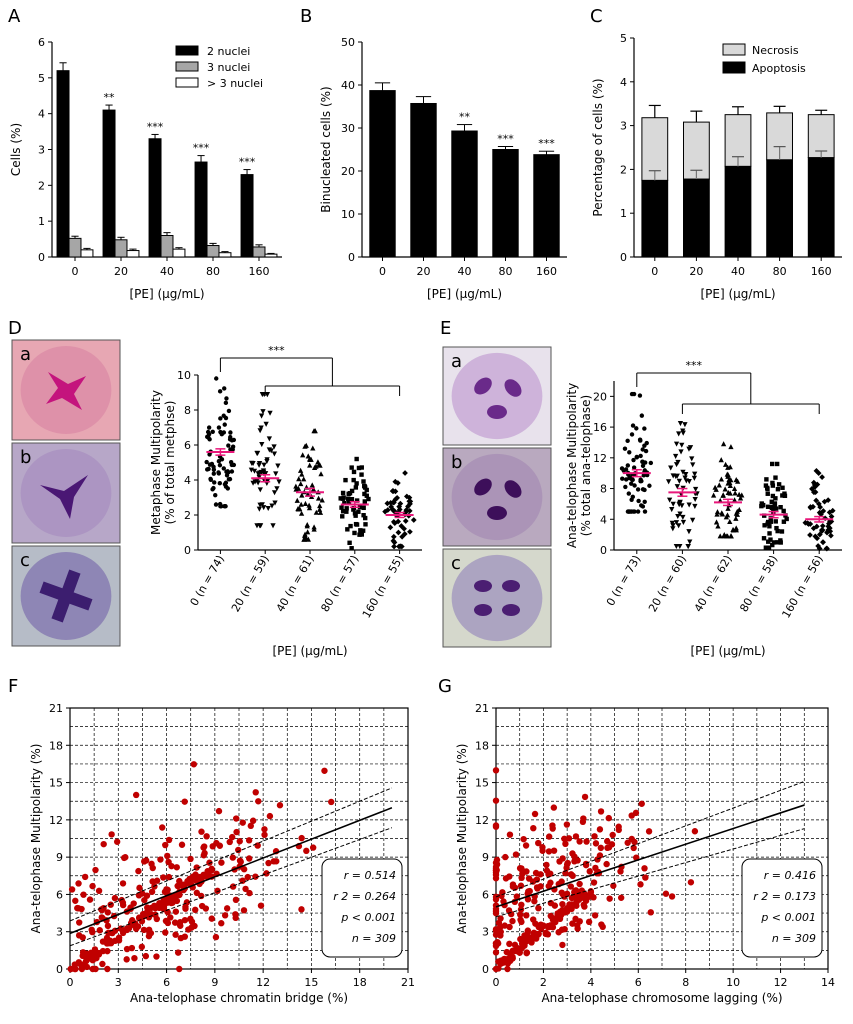  I want to click on x-axis-title: [PE] (µg/mL), so click(727, 651).